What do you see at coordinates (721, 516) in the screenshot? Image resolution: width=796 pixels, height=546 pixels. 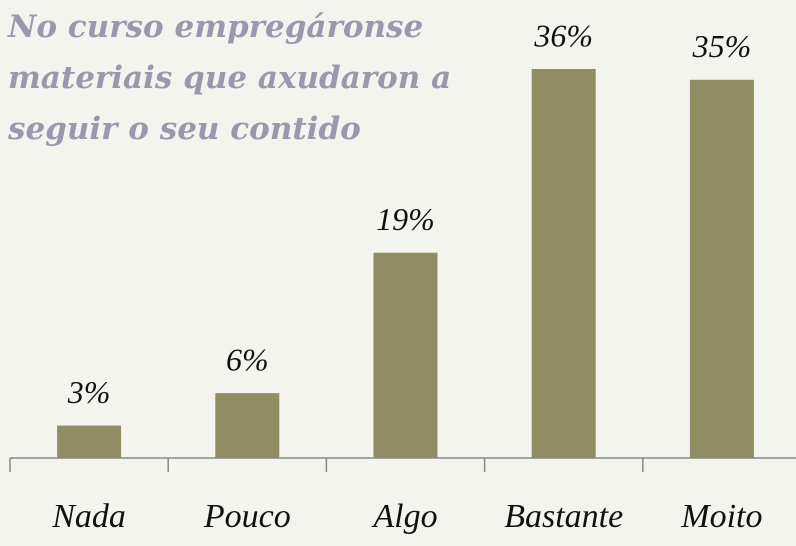 I see `x-tick-label: Moito` at bounding box center [721, 516].